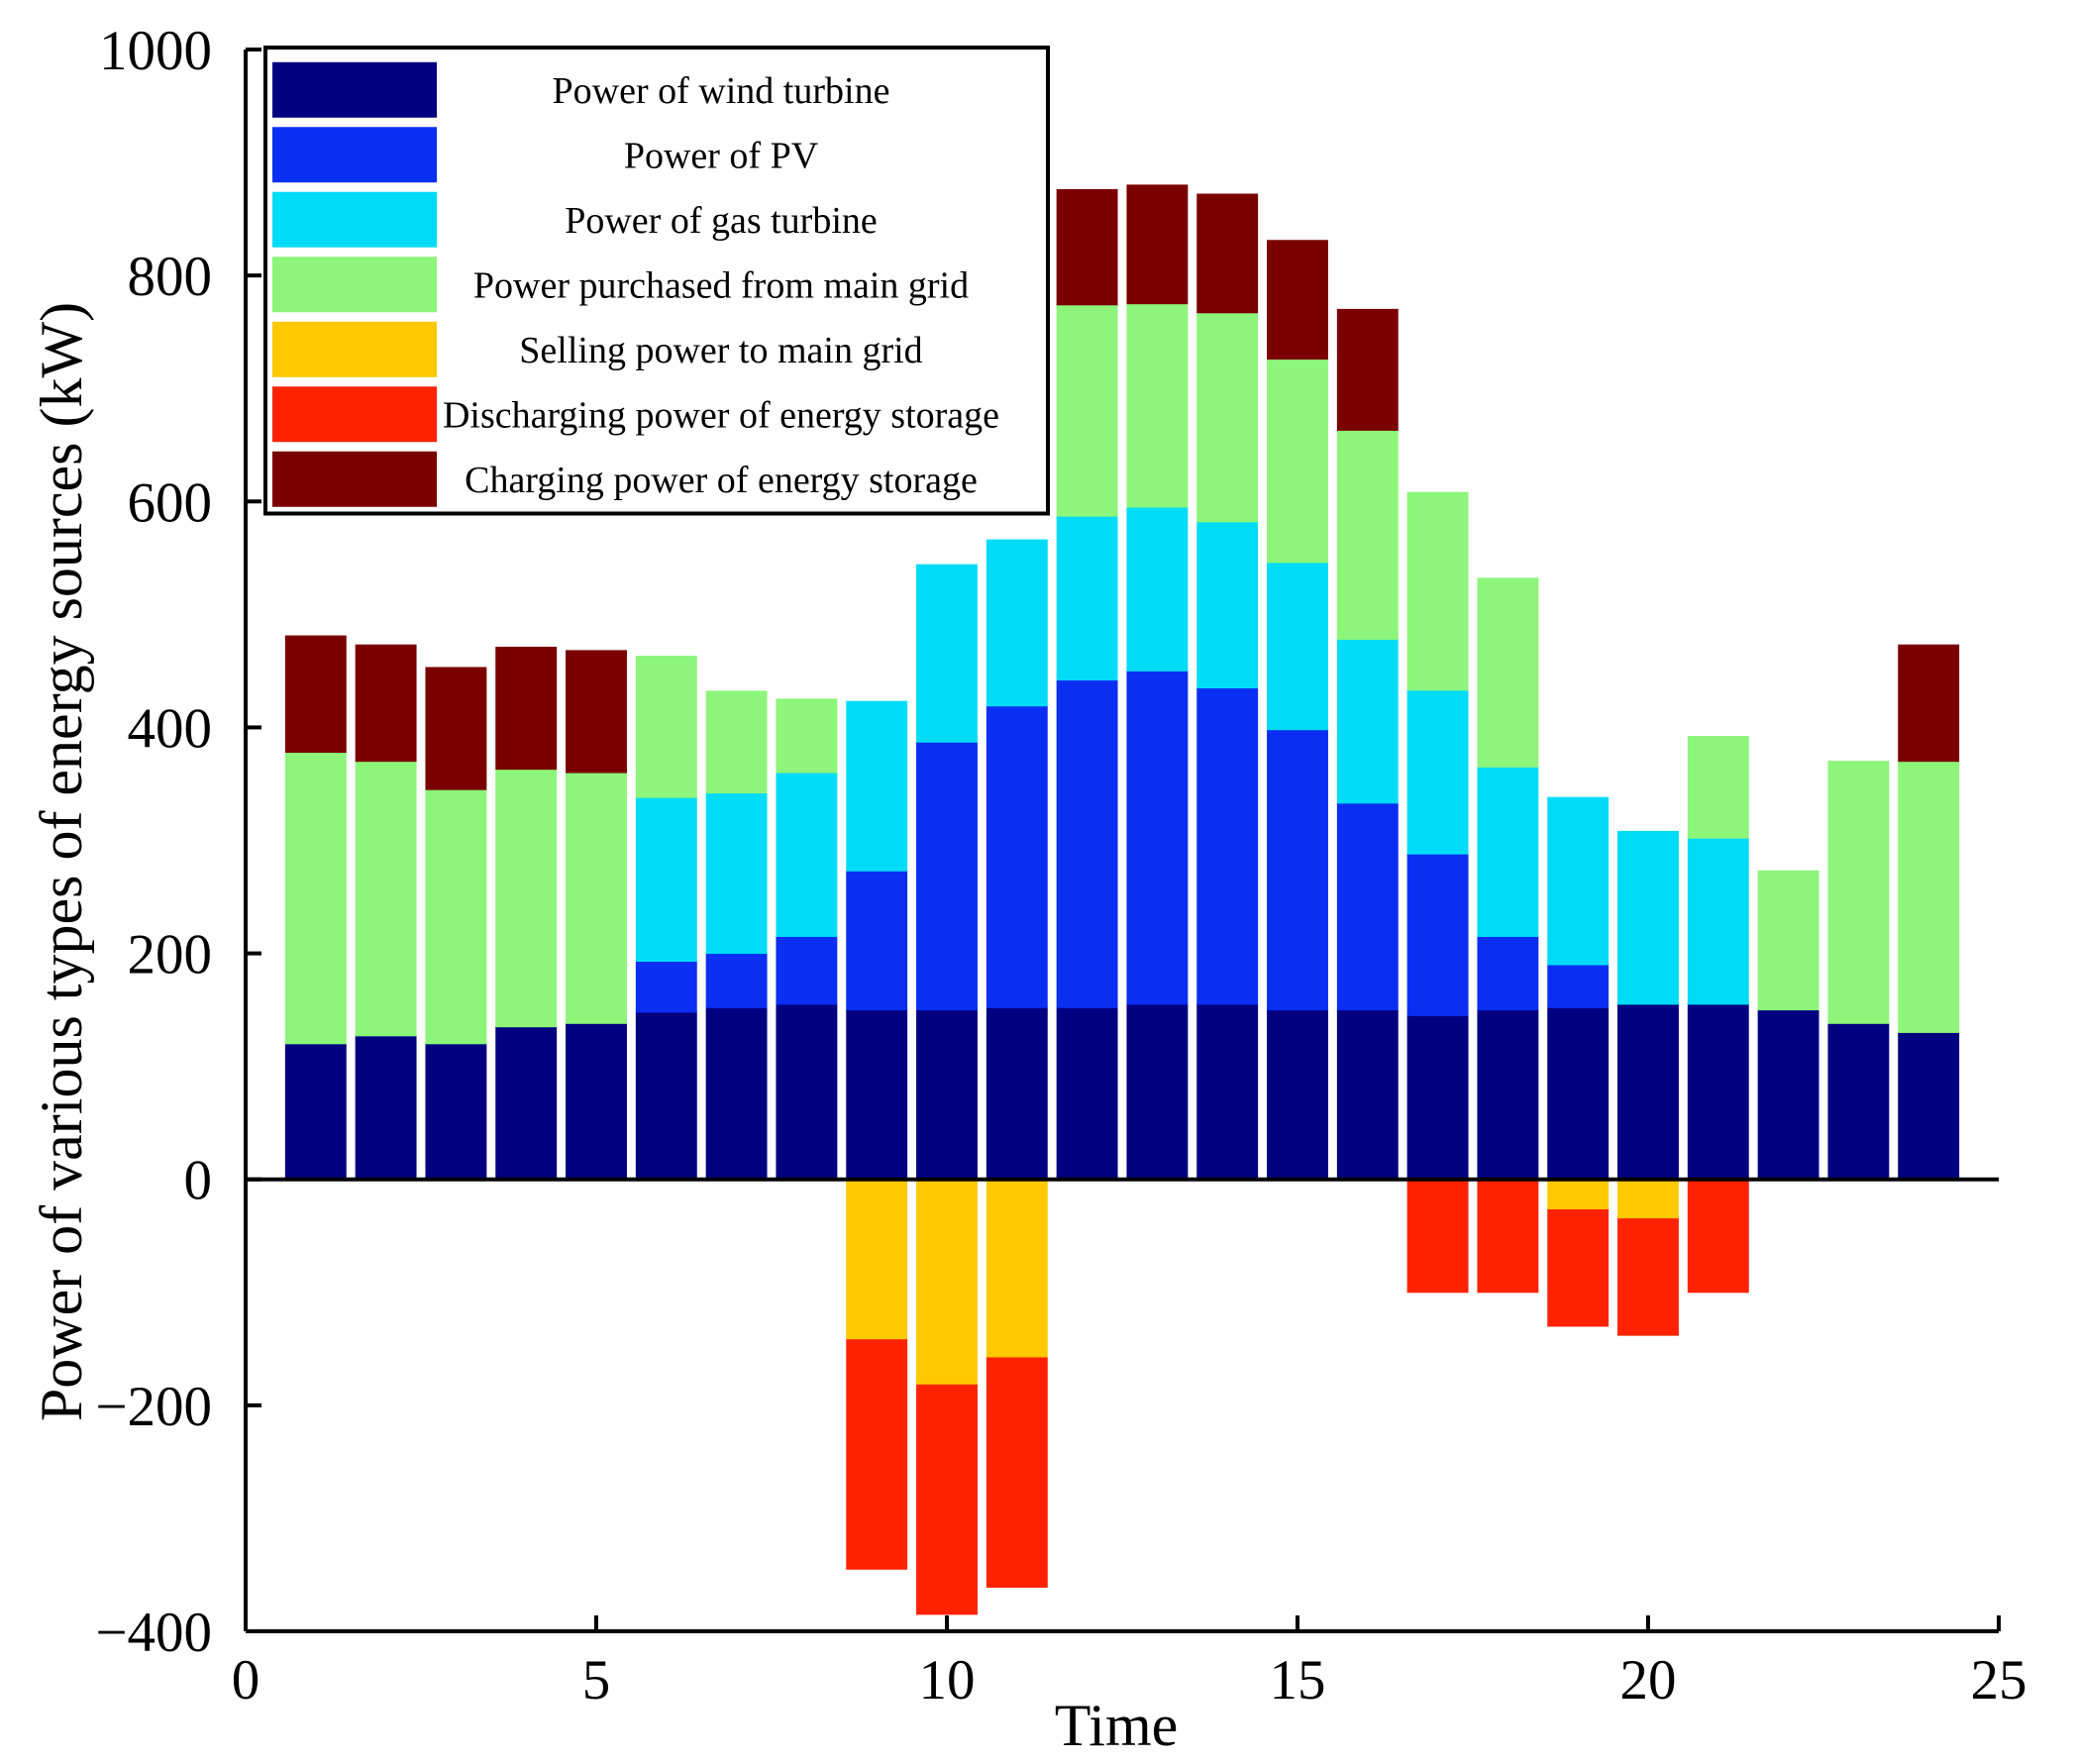 This screenshot has width=2075, height=1764. What do you see at coordinates (355, 479) in the screenshot?
I see `legend-swatch-charging-power-of-energy-storage` at bounding box center [355, 479].